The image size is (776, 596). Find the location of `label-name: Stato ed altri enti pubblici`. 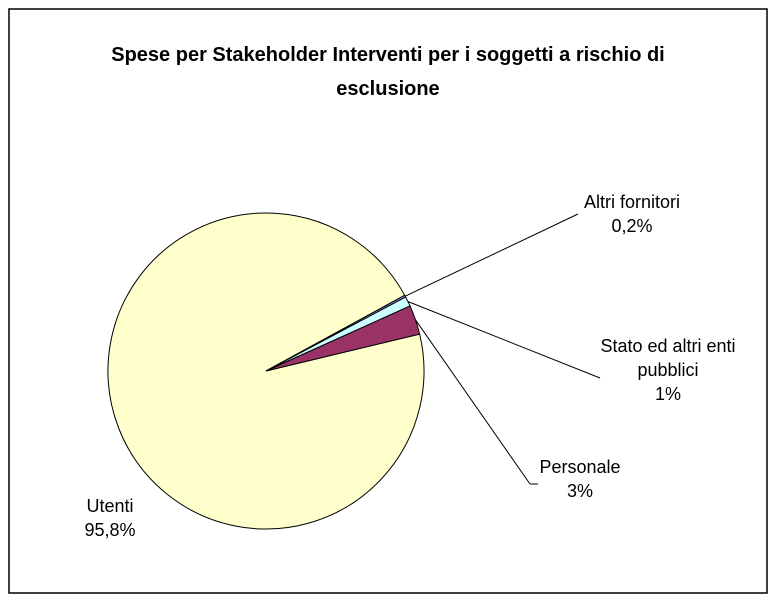

label-name: Stato ed altri enti pubblici is located at coordinates (668, 358).